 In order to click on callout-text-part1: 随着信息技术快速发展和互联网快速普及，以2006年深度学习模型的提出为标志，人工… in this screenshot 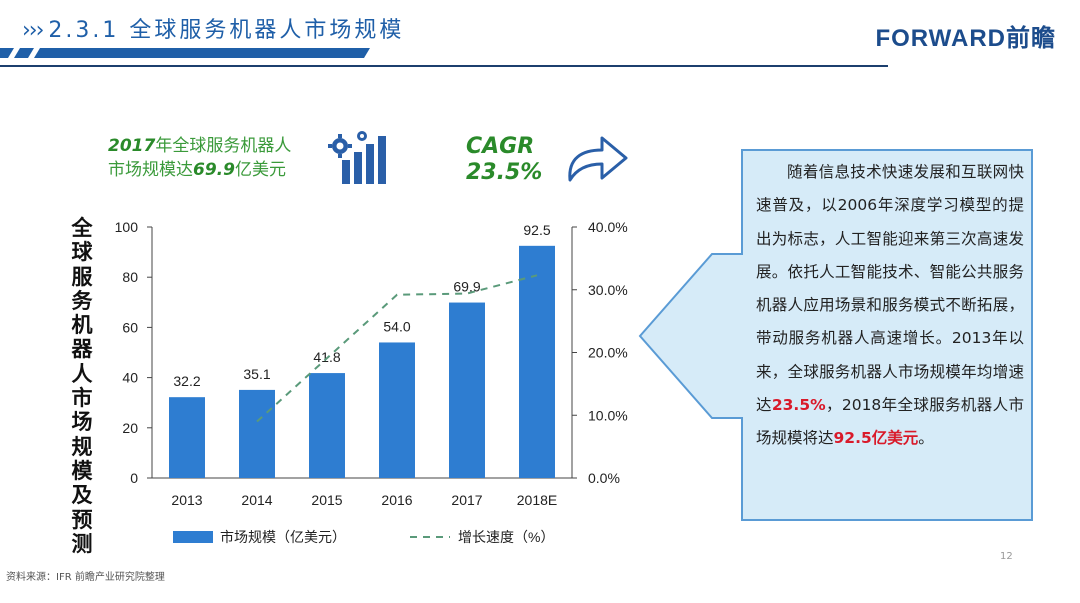, I will do `click(890, 289)`.